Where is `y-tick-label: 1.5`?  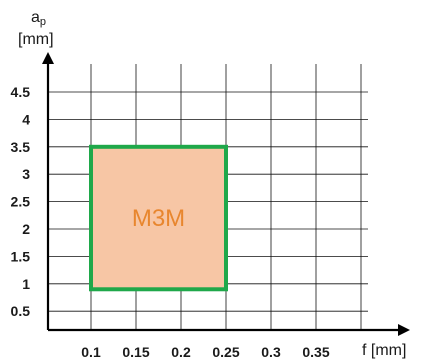
y-tick-label: 1.5 is located at coordinates (21, 256).